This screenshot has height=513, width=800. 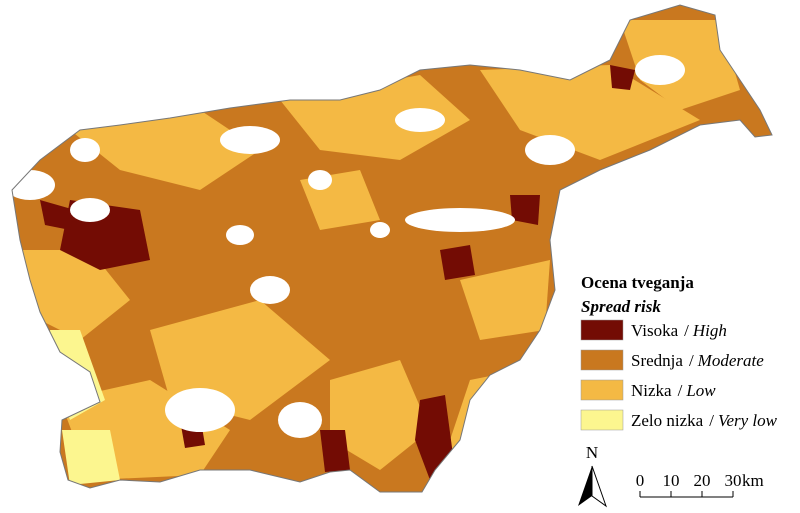 I want to click on legend-name-en: Very low, so click(x=748, y=420).